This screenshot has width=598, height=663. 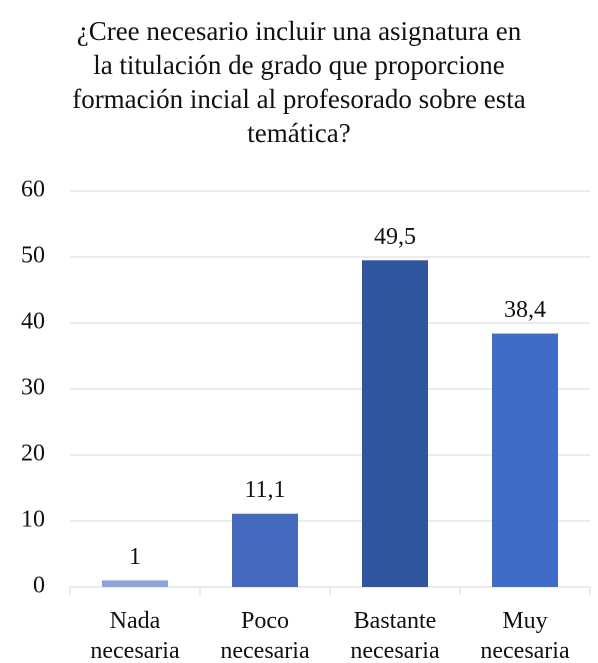 I want to click on y-tick-label: 60, so click(x=33, y=190).